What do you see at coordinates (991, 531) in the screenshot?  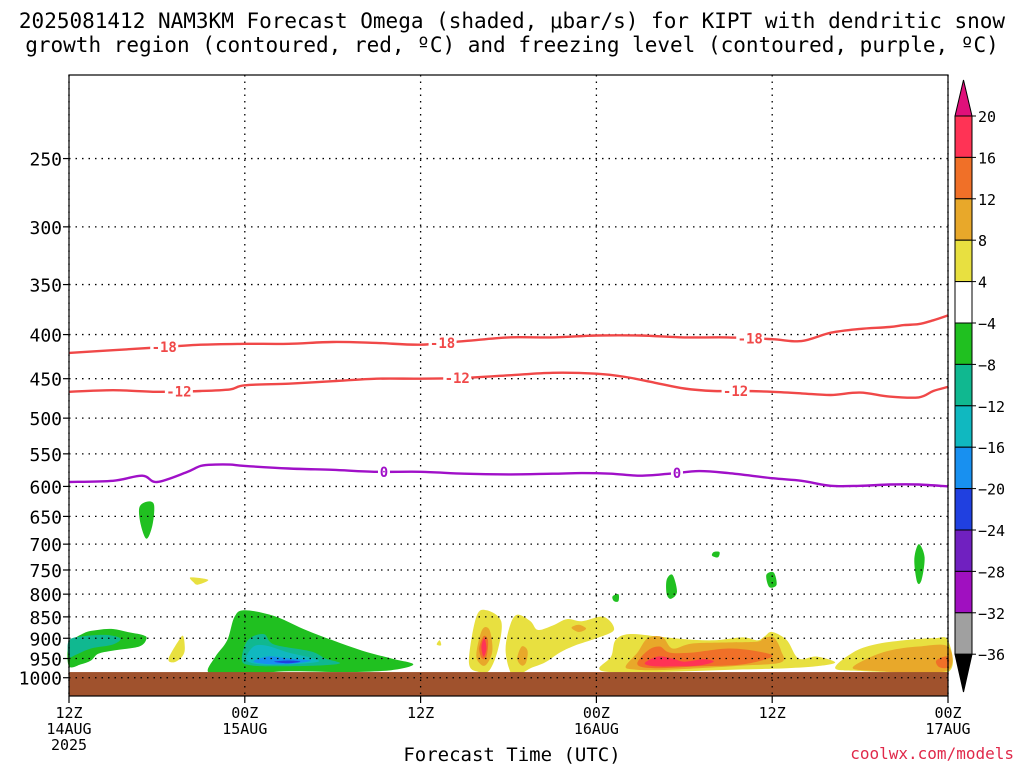 I see `colorbar-label: −24` at bounding box center [991, 531].